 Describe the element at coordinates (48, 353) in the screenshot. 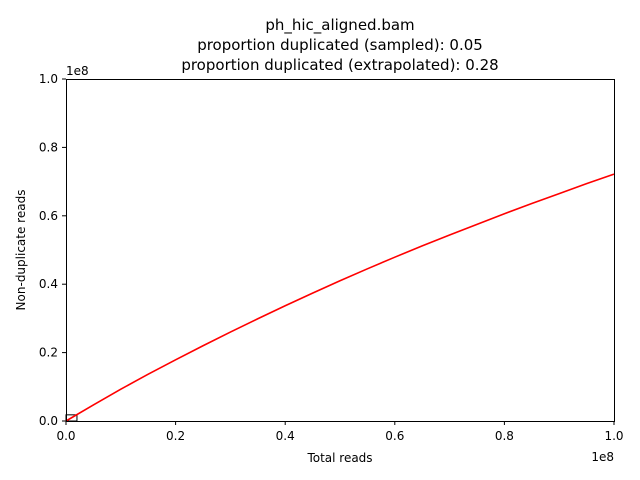

I see `y-tick-label: 0.2` at that location.